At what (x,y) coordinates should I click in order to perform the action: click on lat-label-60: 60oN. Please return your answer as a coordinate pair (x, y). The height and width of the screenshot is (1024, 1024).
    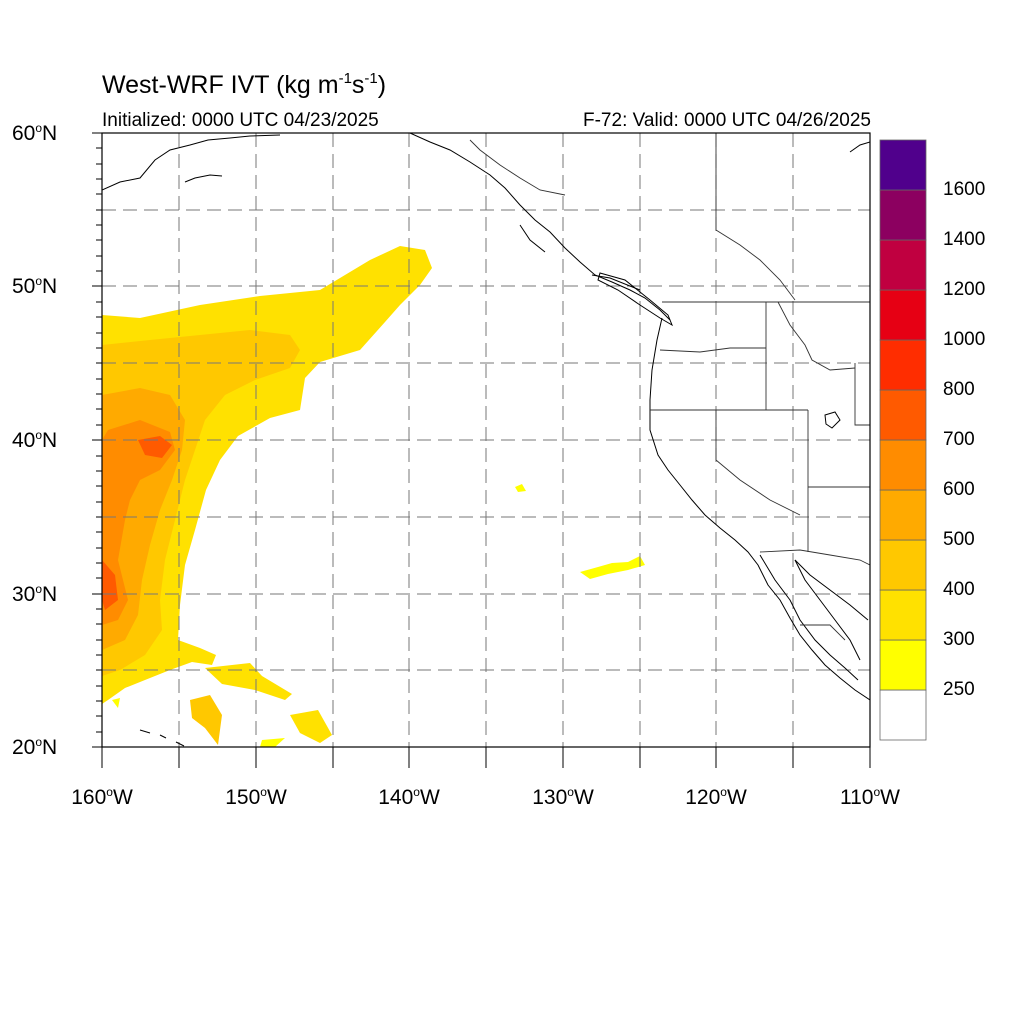
    Looking at the image, I should click on (35, 133).